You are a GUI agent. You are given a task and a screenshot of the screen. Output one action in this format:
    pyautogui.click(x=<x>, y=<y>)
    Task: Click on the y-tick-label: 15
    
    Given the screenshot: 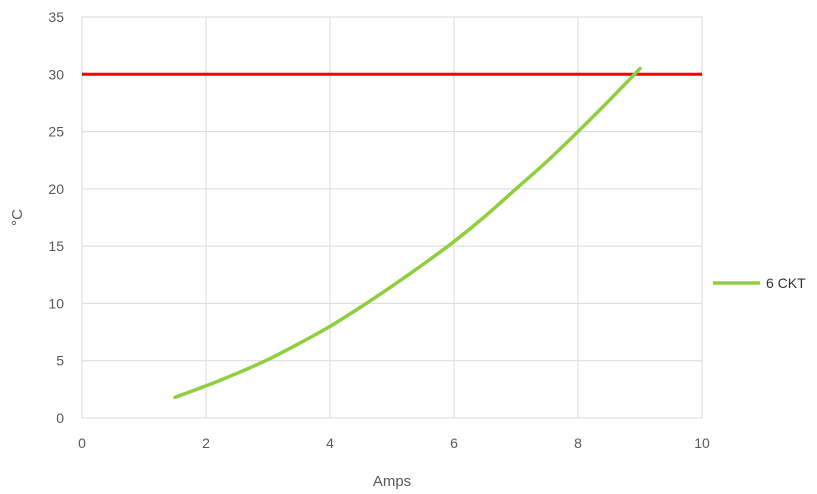 What is the action you would take?
    pyautogui.click(x=56, y=246)
    